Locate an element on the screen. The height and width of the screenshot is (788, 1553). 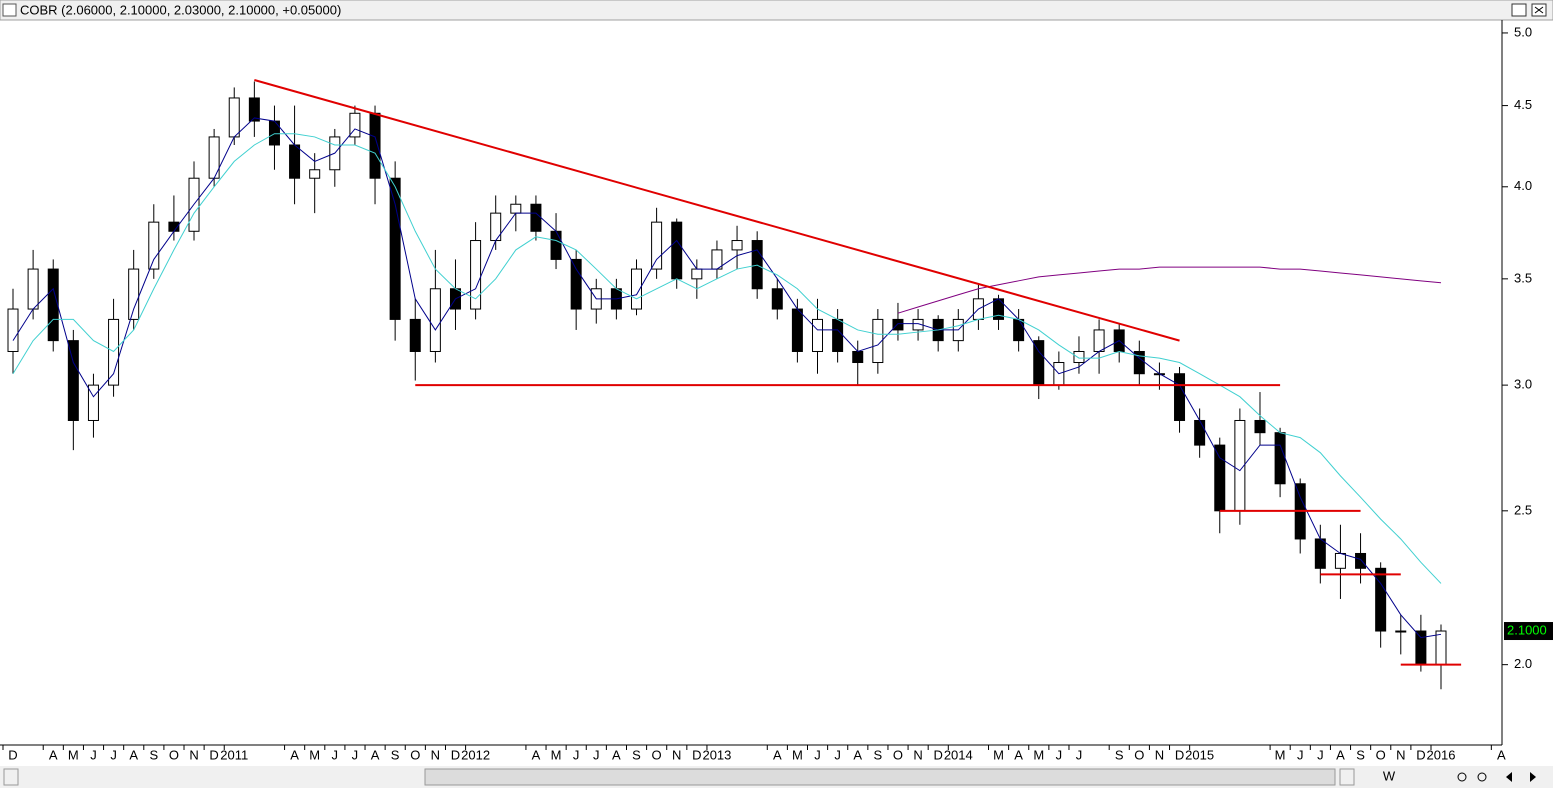
scroll-right is located at coordinates (1347, 777).